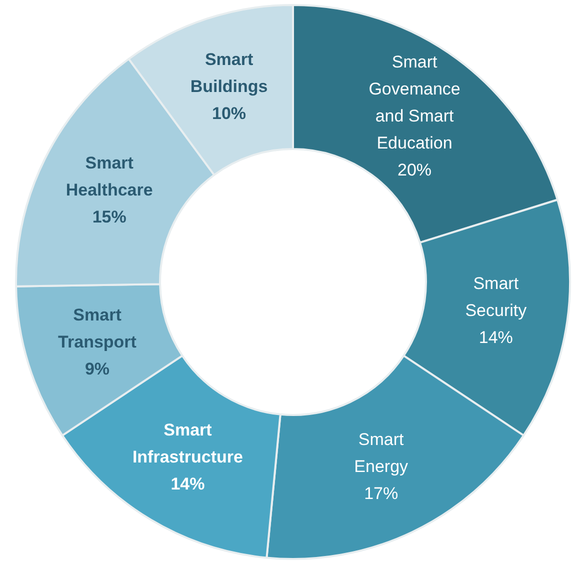  What do you see at coordinates (381, 493) in the screenshot?
I see `data-label: 17%` at bounding box center [381, 493].